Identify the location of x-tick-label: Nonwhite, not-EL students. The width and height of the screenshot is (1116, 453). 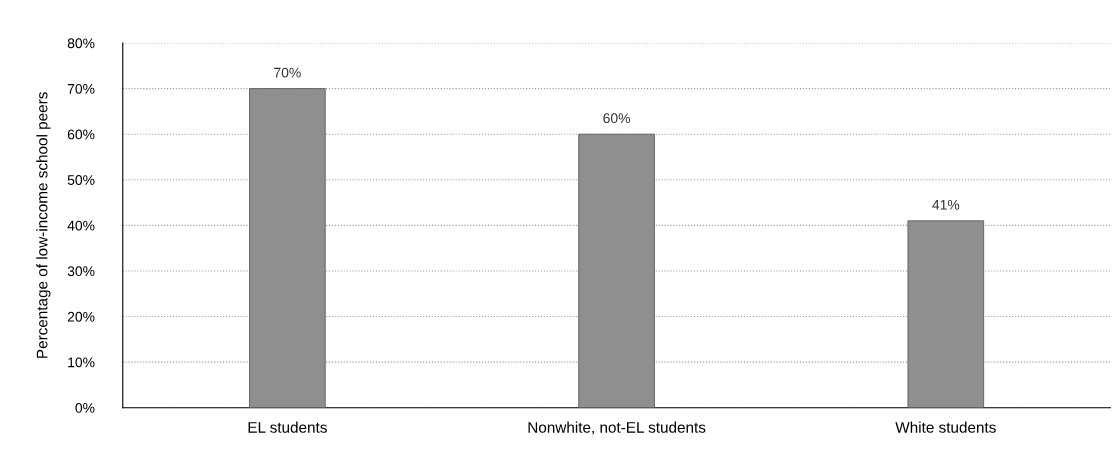
(617, 428).